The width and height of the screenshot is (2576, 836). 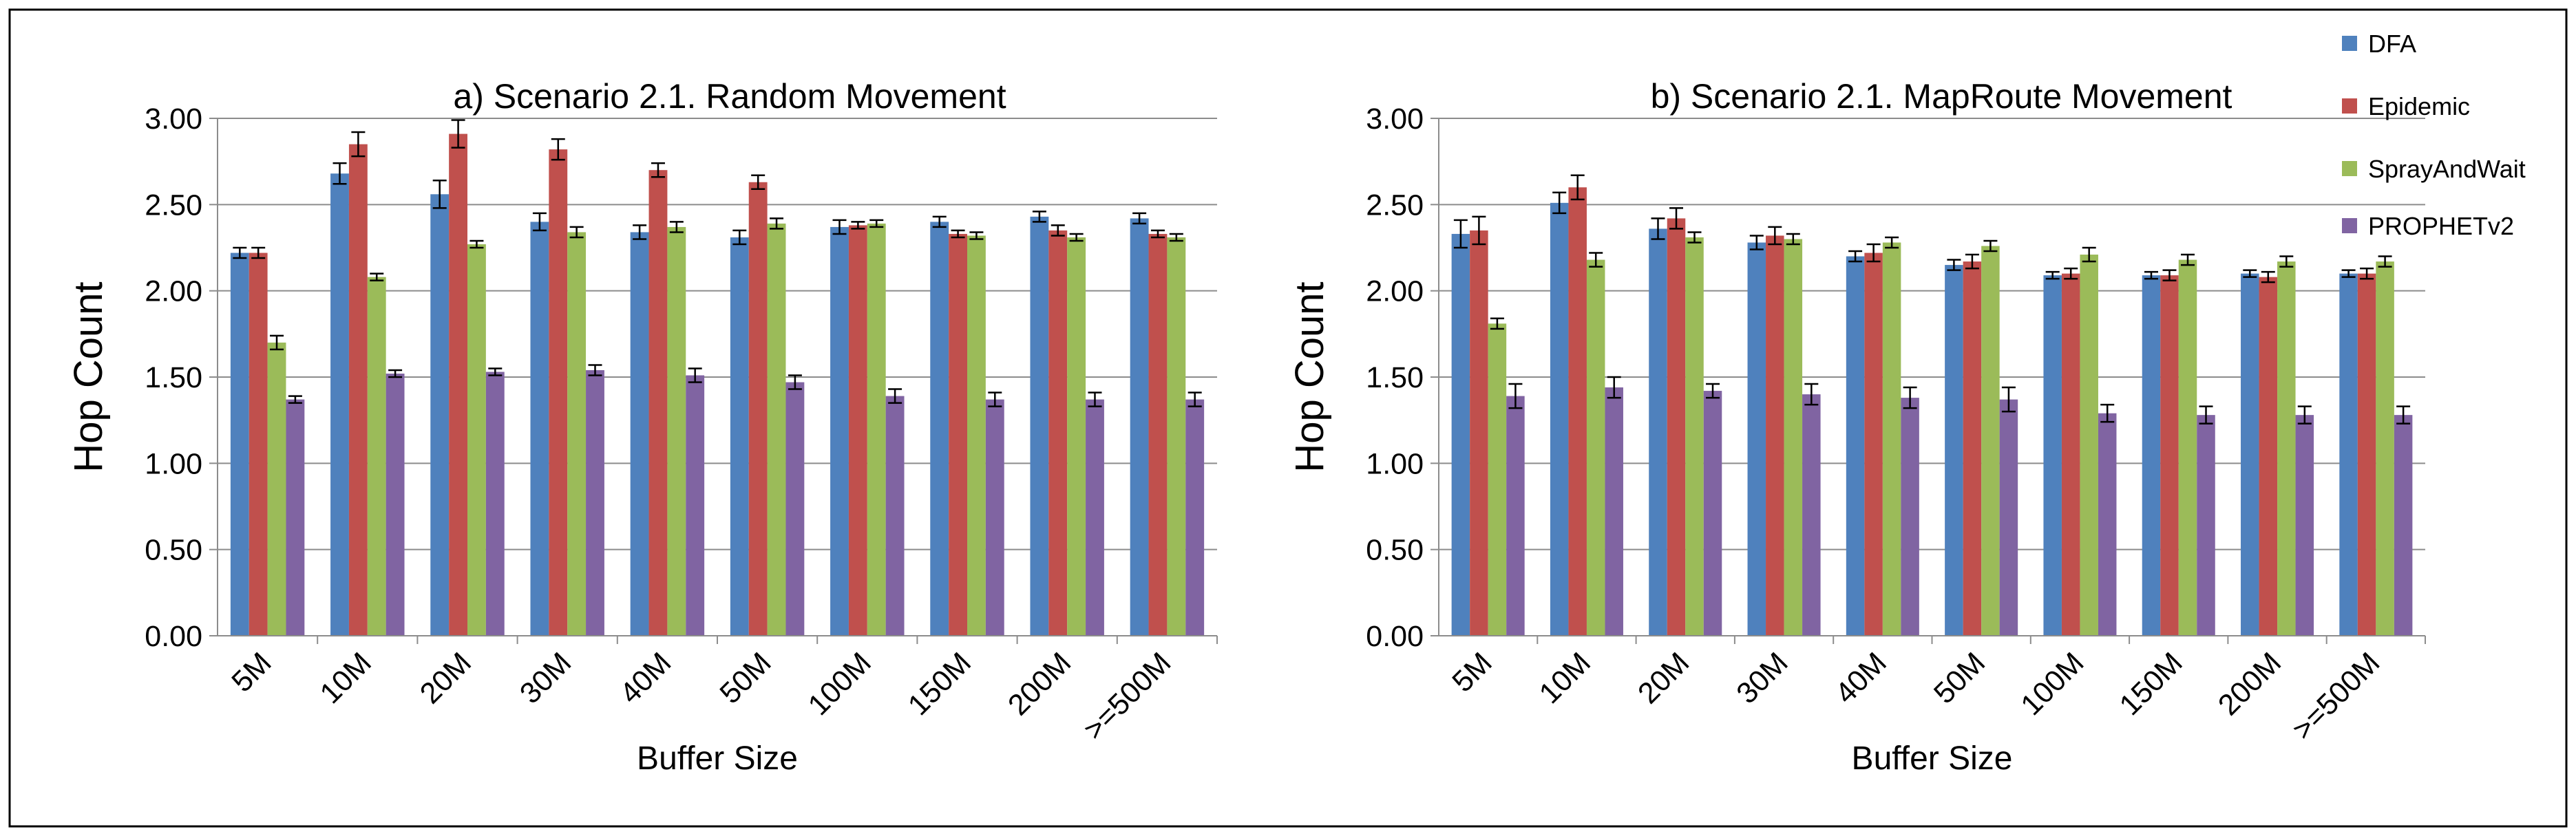 What do you see at coordinates (1614, 512) in the screenshot?
I see `bar-prophetv2-10m` at bounding box center [1614, 512].